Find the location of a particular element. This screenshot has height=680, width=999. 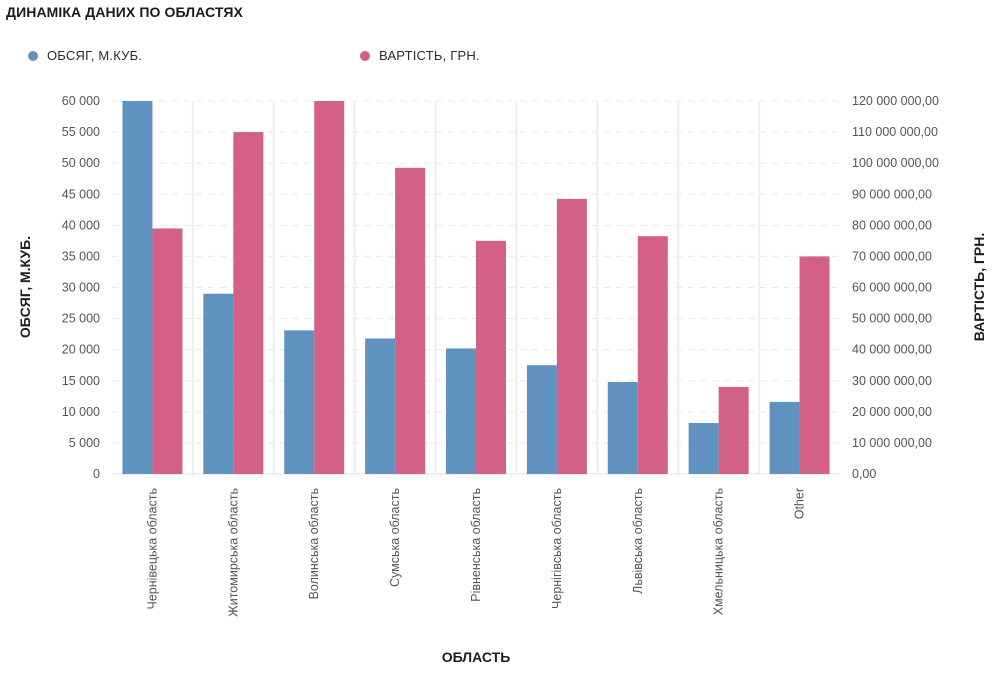

y-tick-label: 20 000 is located at coordinates (81, 350).